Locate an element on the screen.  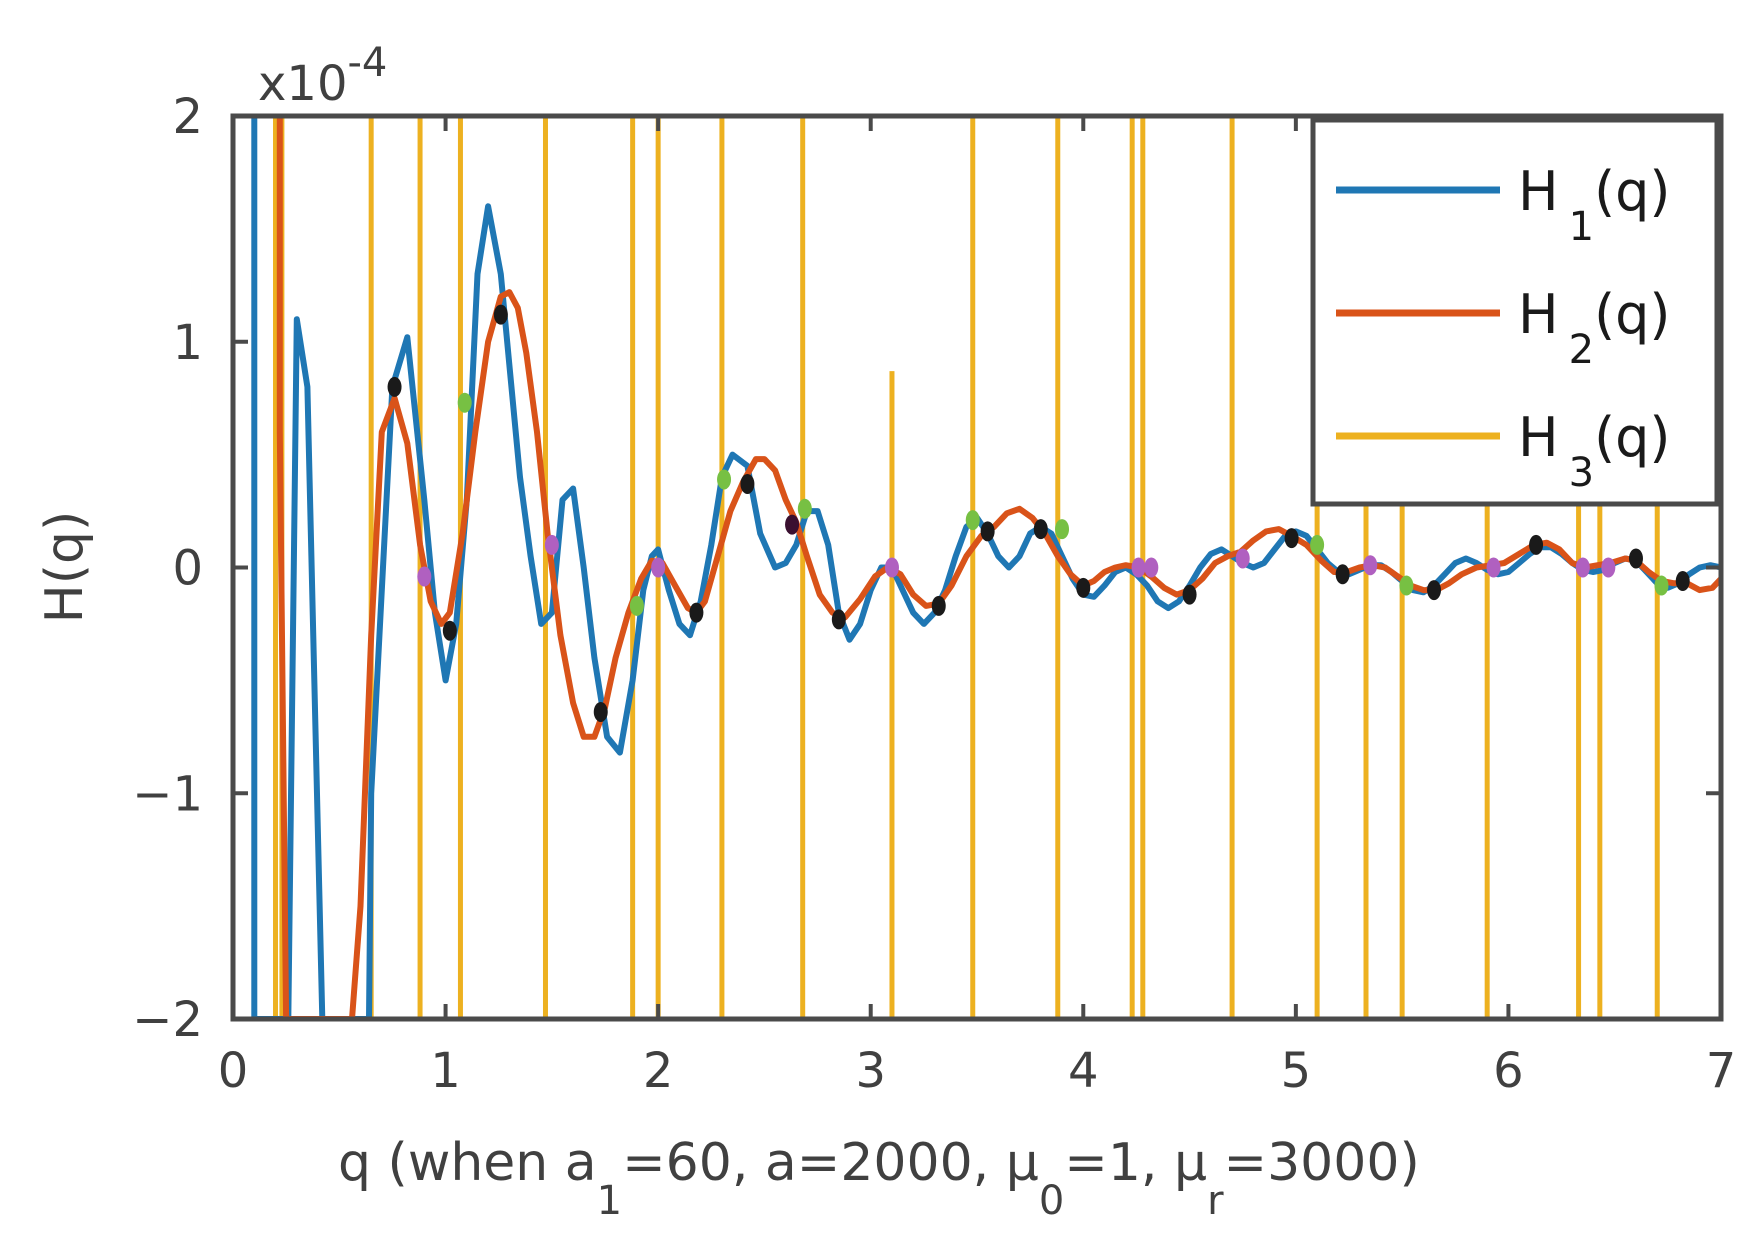
y-tick-label: 1 is located at coordinates (187, 343).